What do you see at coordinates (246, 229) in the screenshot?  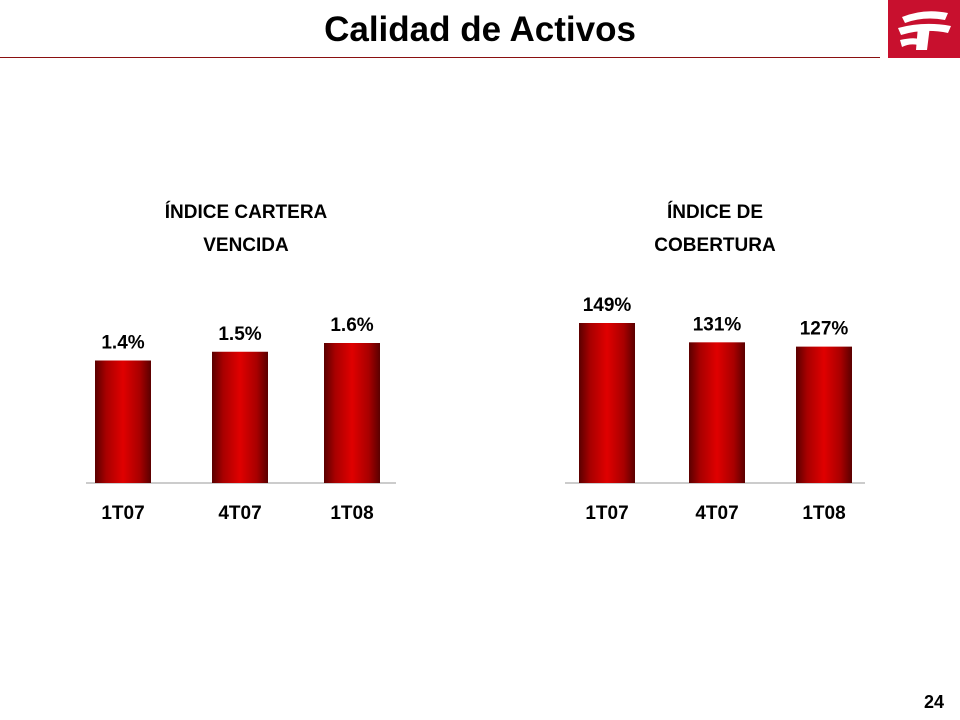 I see `chart-title-cartera: ÍNDICE CARTERA VENCIDA` at bounding box center [246, 229].